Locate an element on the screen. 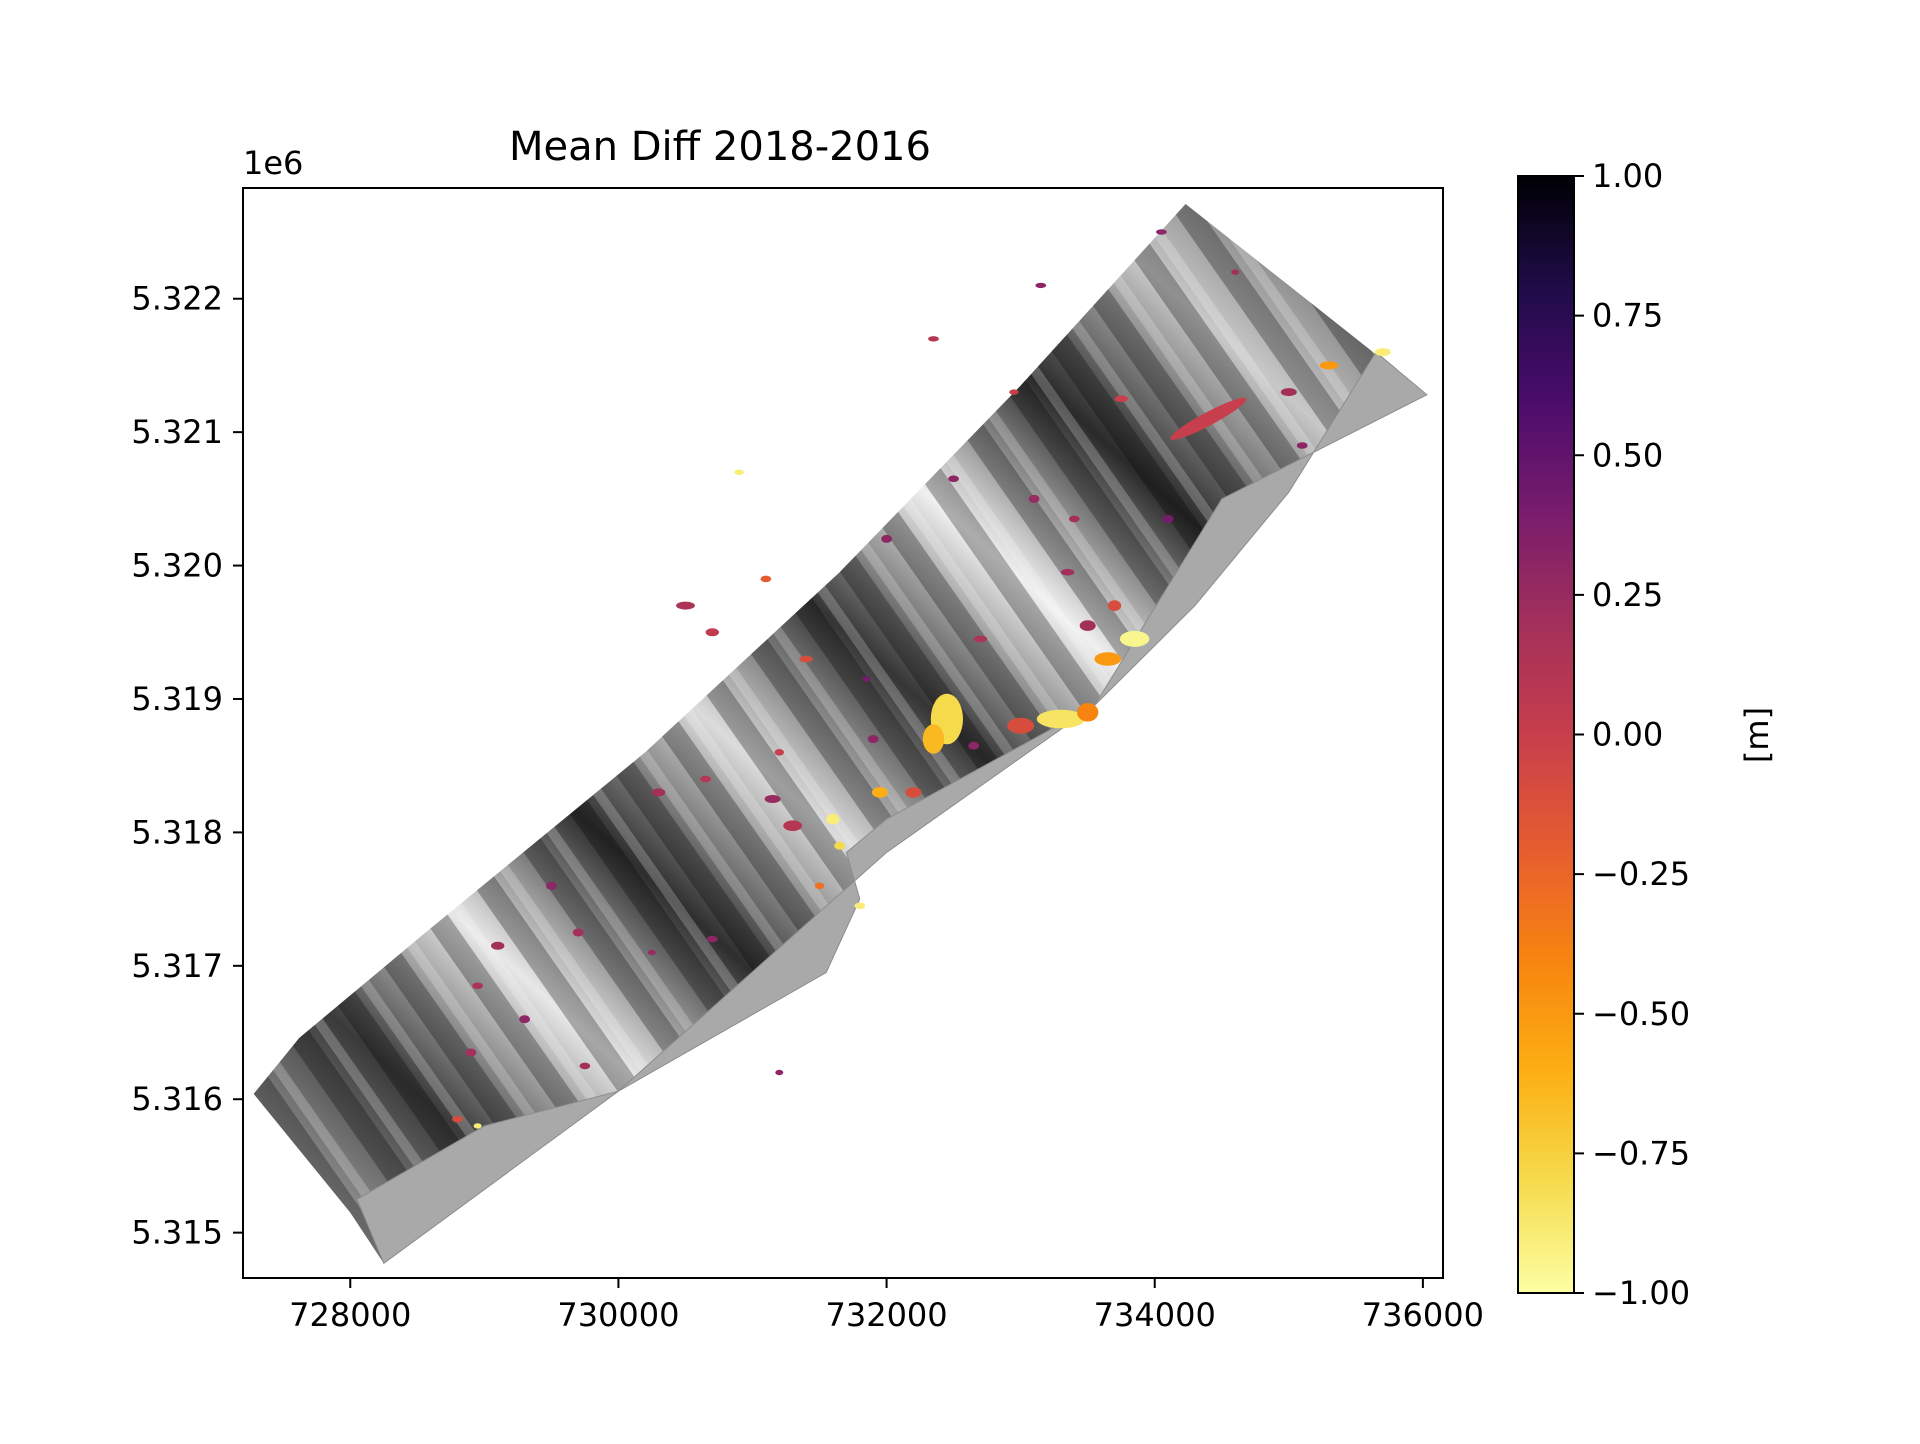 The height and width of the screenshot is (1444, 1920). y-tick-label: 5.320 is located at coordinates (177, 566).